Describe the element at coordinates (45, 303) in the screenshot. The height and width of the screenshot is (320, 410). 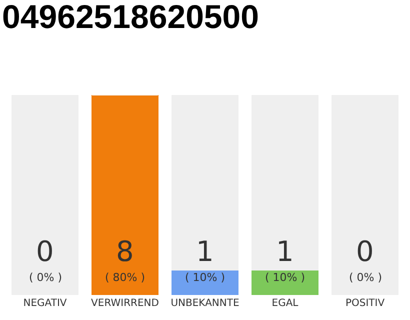
I see `x-tick-label: NEGATIV` at that location.